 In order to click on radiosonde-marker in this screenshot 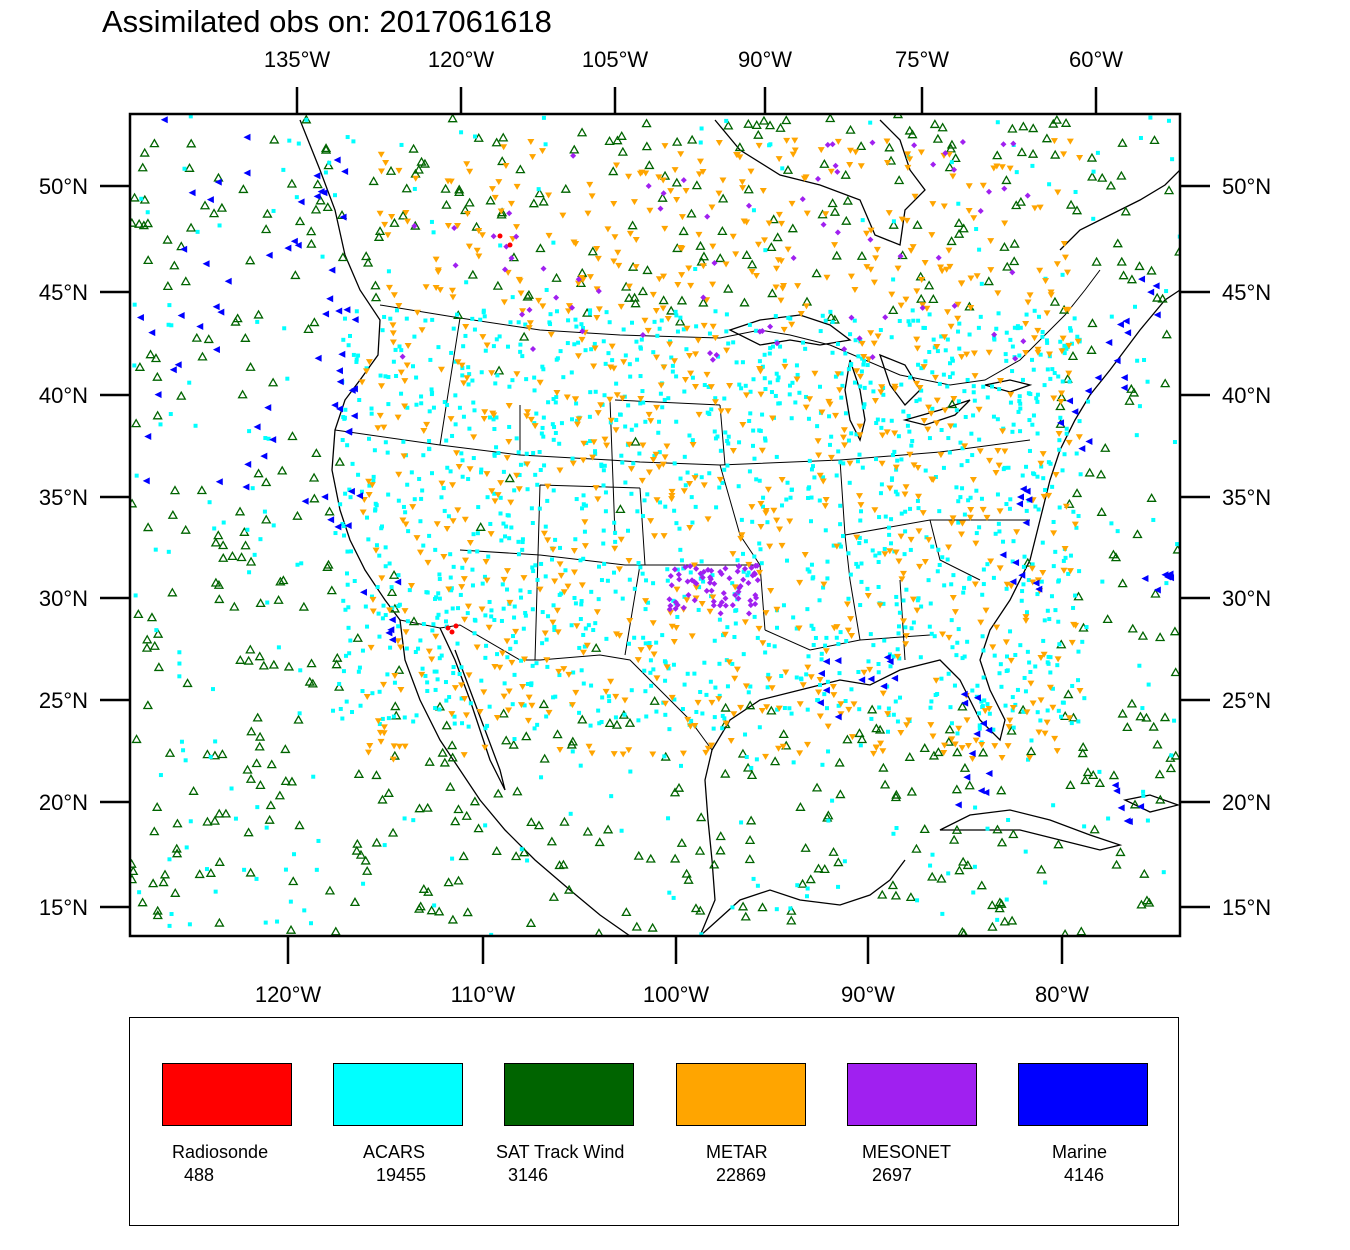, I will do `click(510, 245)`.